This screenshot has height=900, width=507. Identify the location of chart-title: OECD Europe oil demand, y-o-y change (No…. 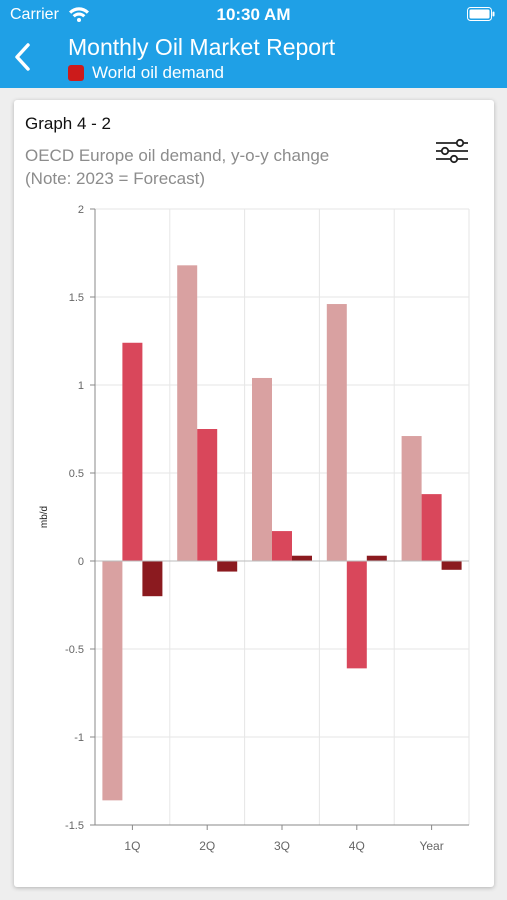
(205, 167).